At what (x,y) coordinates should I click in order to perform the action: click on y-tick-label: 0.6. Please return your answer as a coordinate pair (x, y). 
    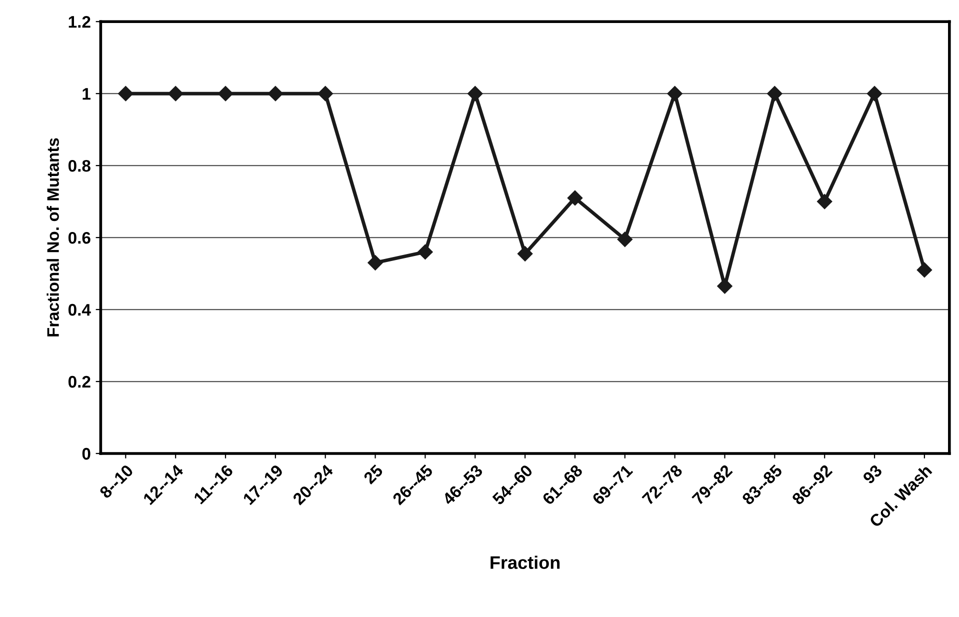
    Looking at the image, I should click on (79, 238).